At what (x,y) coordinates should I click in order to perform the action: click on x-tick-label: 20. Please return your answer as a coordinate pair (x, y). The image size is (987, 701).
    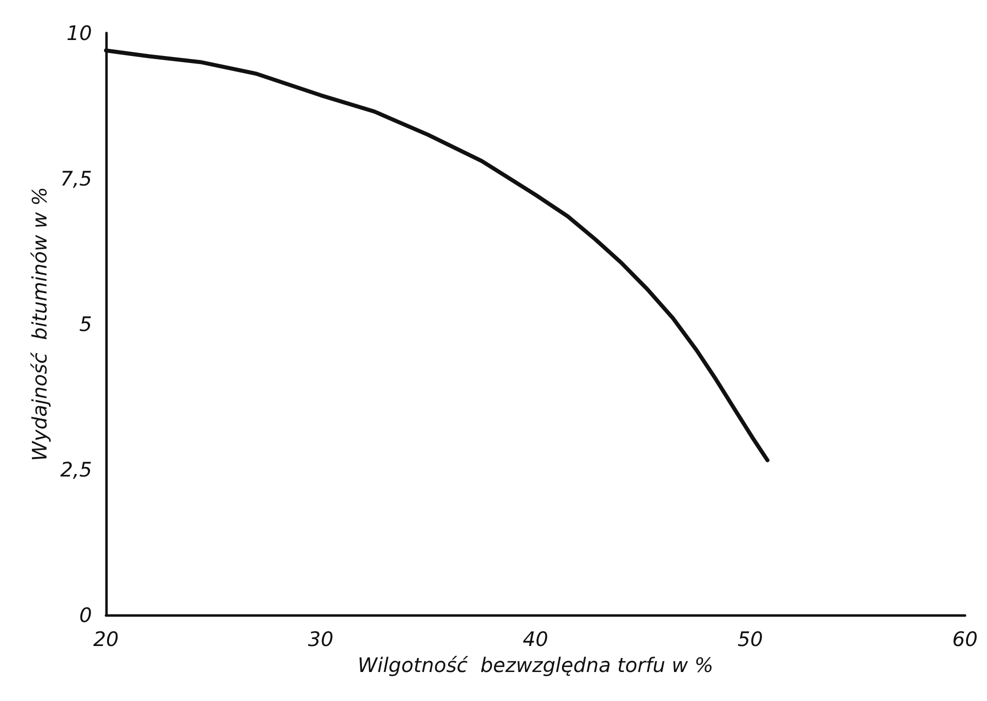
    Looking at the image, I should click on (106, 639).